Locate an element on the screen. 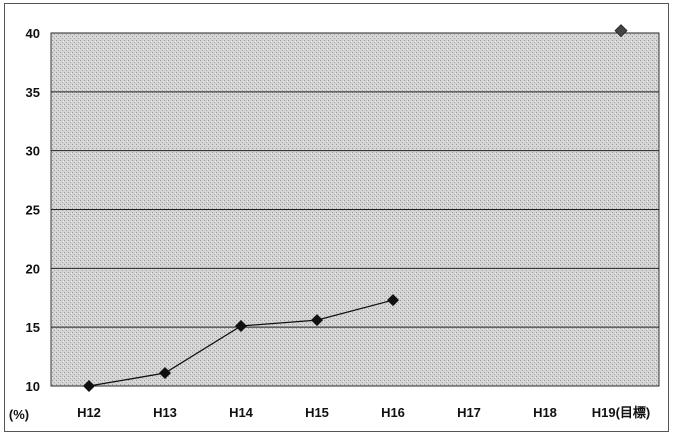 Image resolution: width=675 pixels, height=437 pixels. y-tick-label: 30 is located at coordinates (33, 151).